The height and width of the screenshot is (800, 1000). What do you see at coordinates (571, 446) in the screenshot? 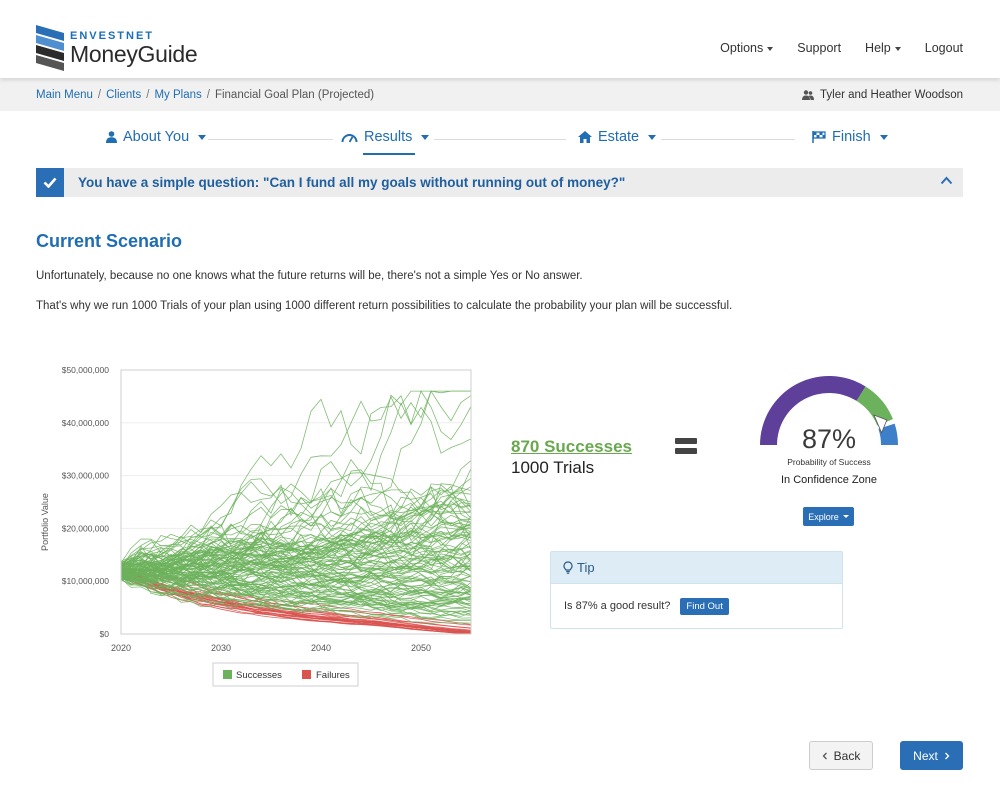
I see `successes-link: 870 Successes` at bounding box center [571, 446].